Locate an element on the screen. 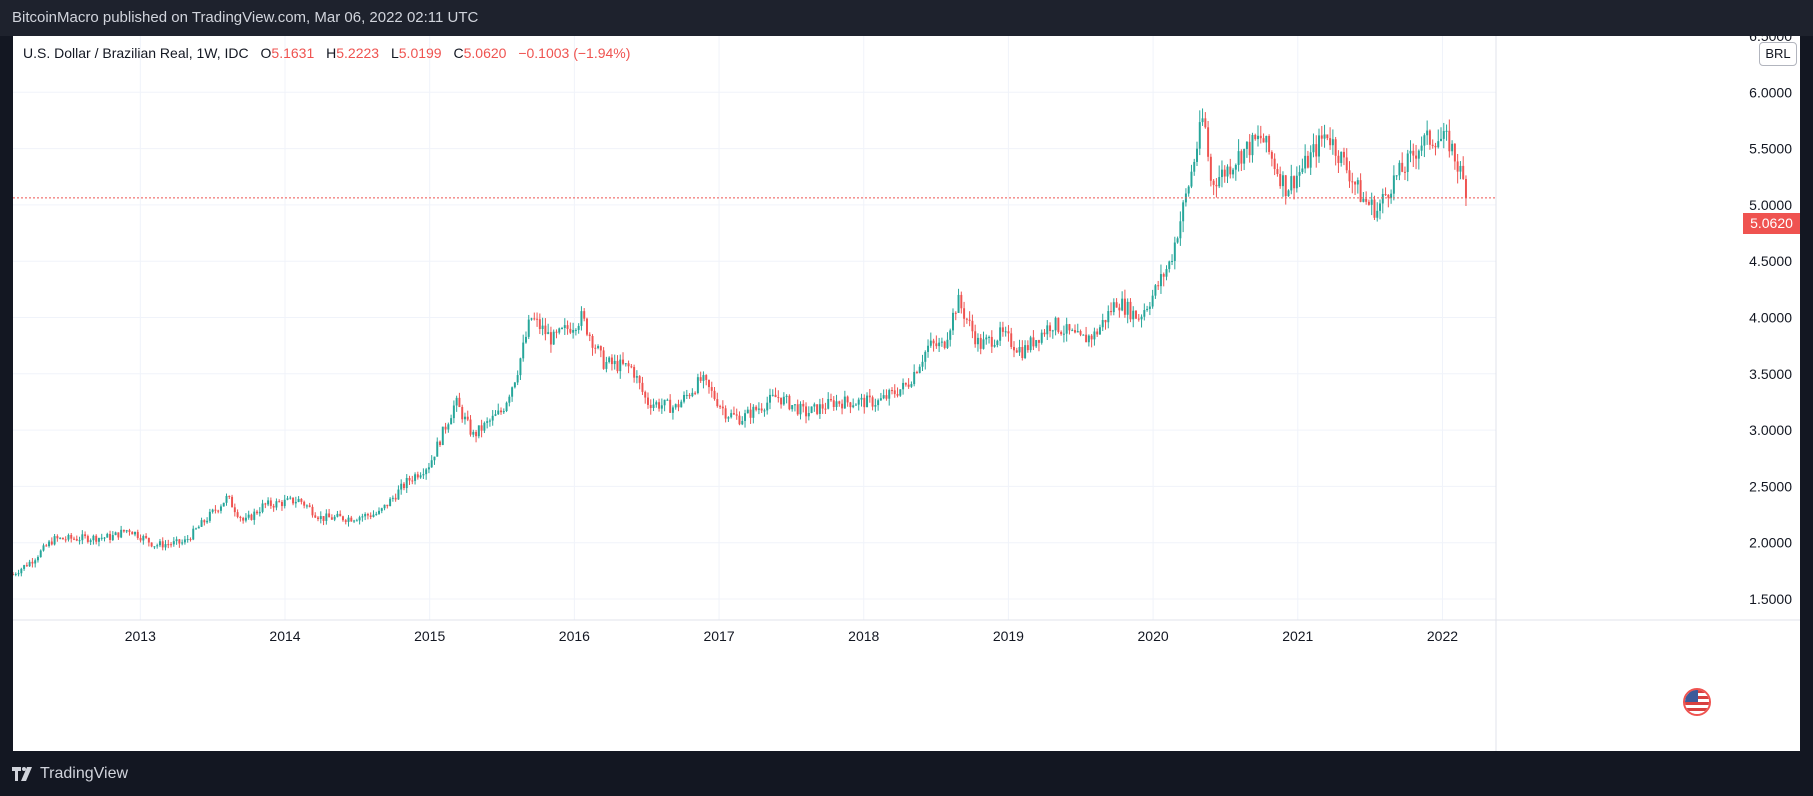 The width and height of the screenshot is (1813, 796). tradingview-brand: TradingView is located at coordinates (70, 774).